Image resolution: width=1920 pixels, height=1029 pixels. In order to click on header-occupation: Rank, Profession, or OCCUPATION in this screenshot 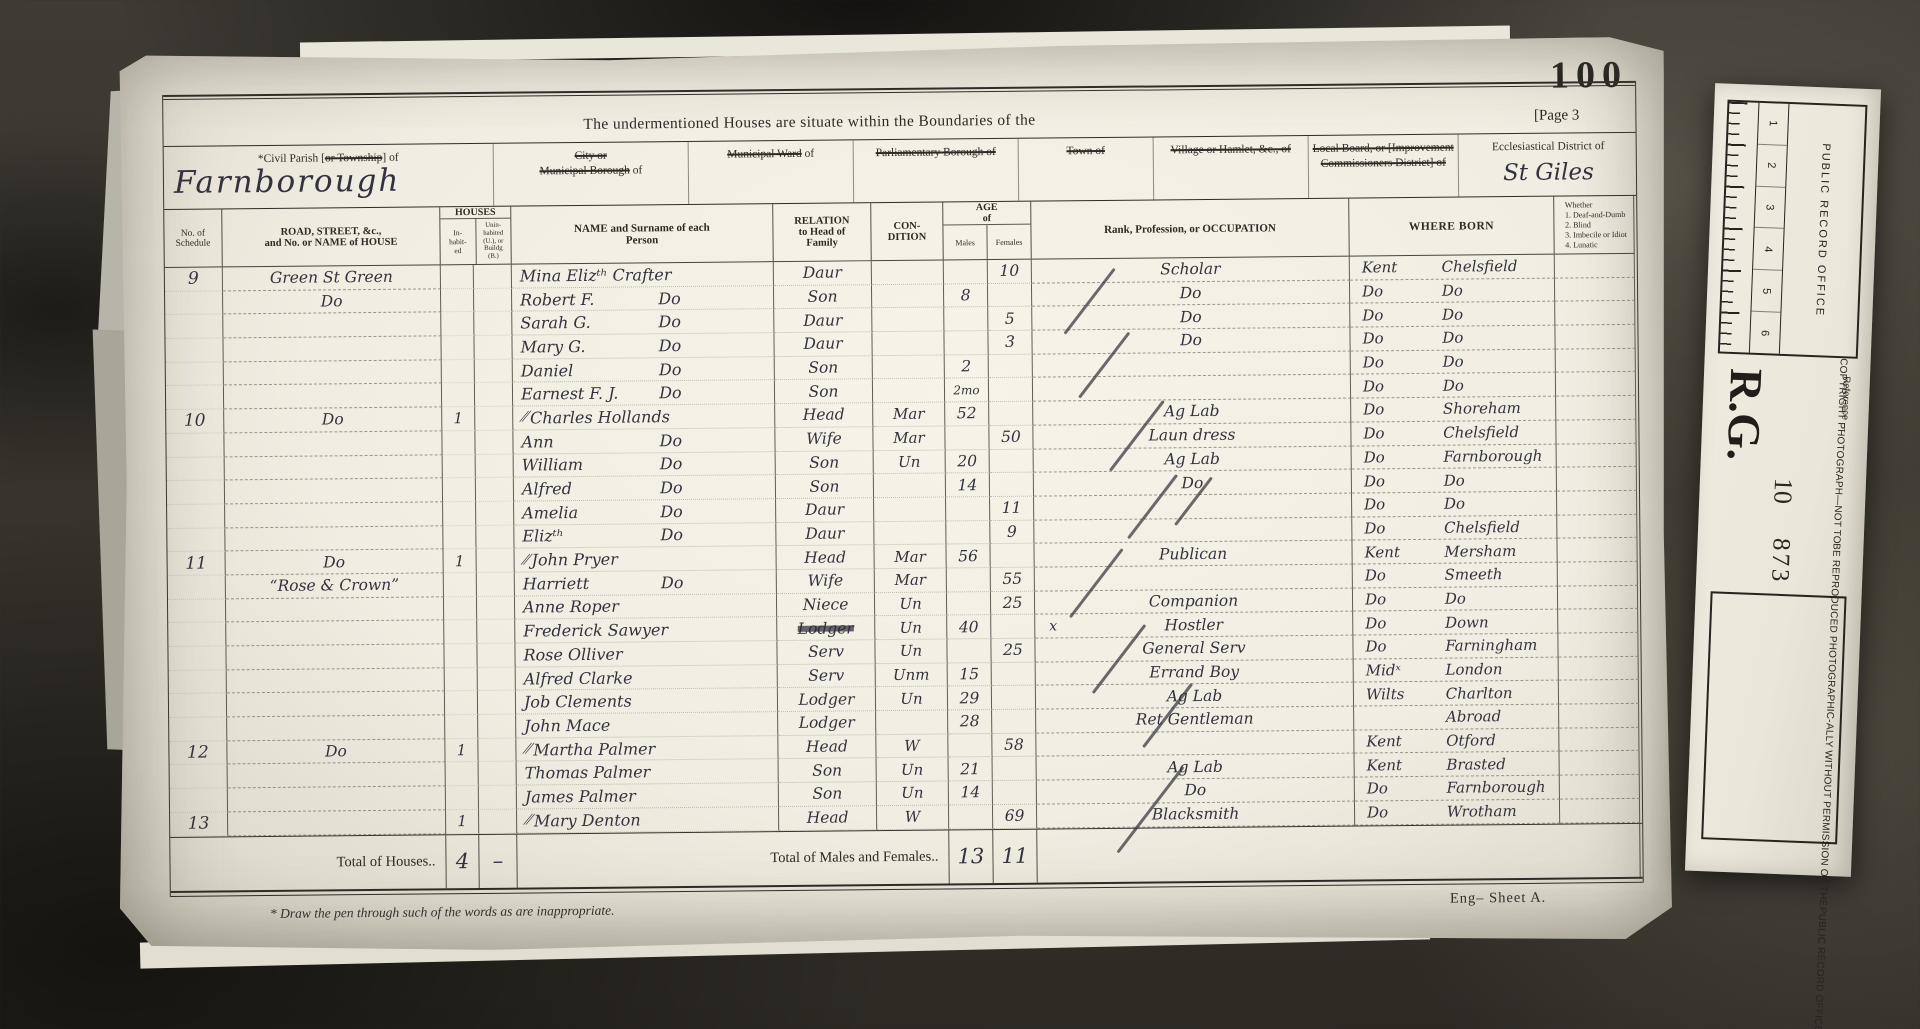, I will do `click(1190, 229)`.